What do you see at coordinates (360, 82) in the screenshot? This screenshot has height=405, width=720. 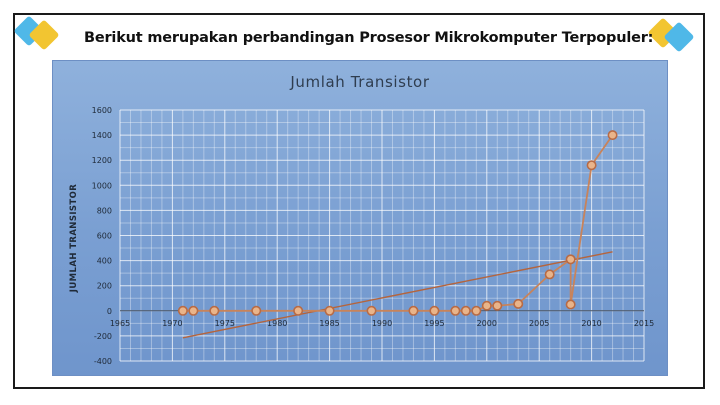 I see `chart-title: Jumlah Transistor` at bounding box center [360, 82].